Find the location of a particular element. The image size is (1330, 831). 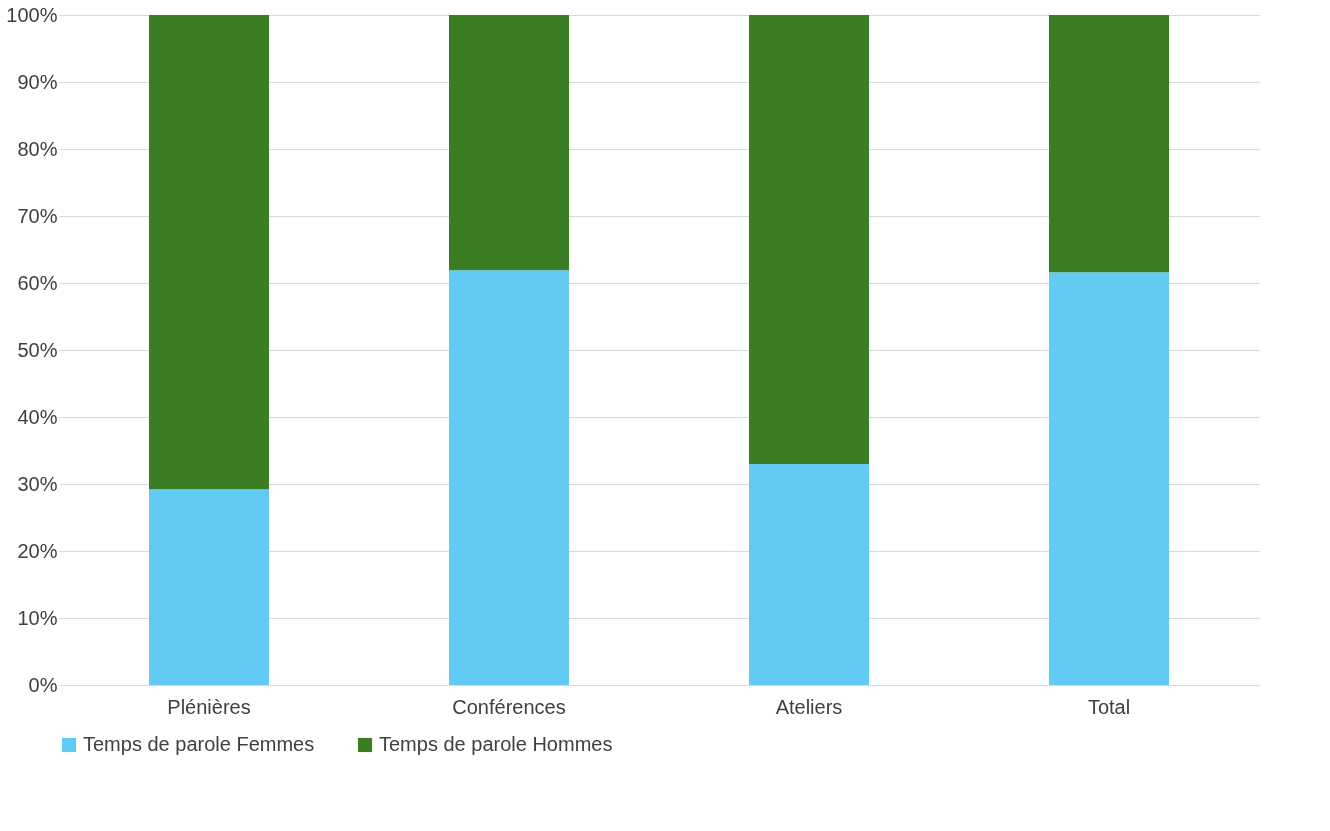

y-tick-label: 40% is located at coordinates (37, 416).